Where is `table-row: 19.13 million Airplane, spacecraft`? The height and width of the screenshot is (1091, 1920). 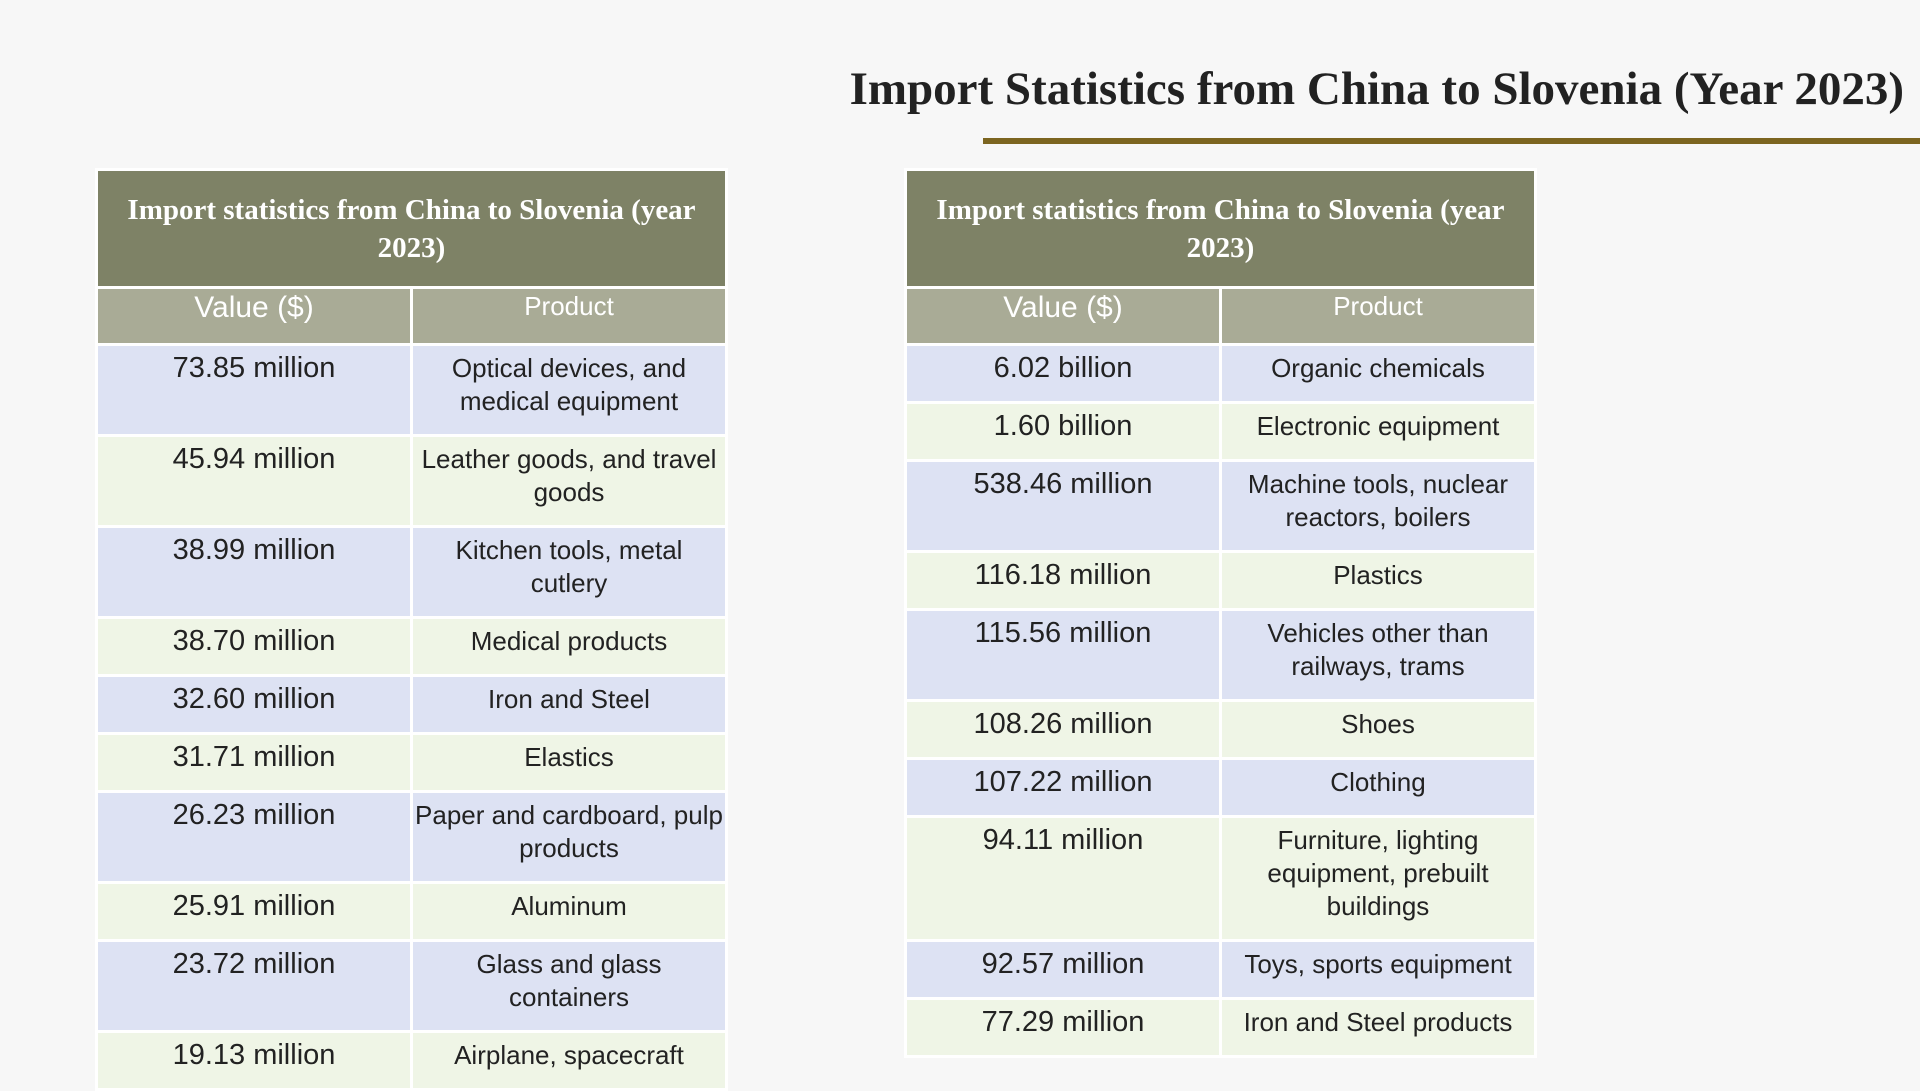
table-row: 19.13 million Airplane, spacecraft is located at coordinates (411, 1060).